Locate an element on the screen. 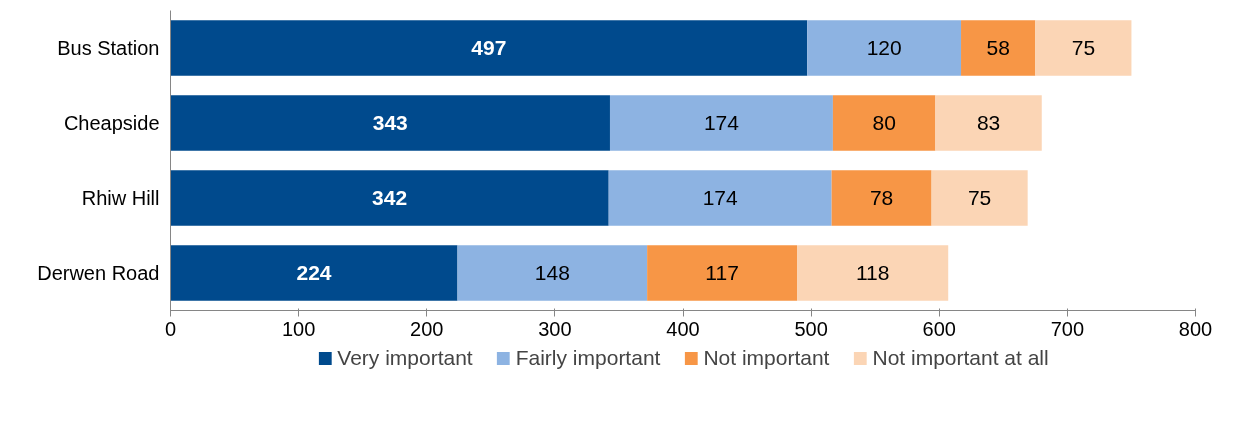 The width and height of the screenshot is (1243, 438). data-label: 342 is located at coordinates (390, 197).